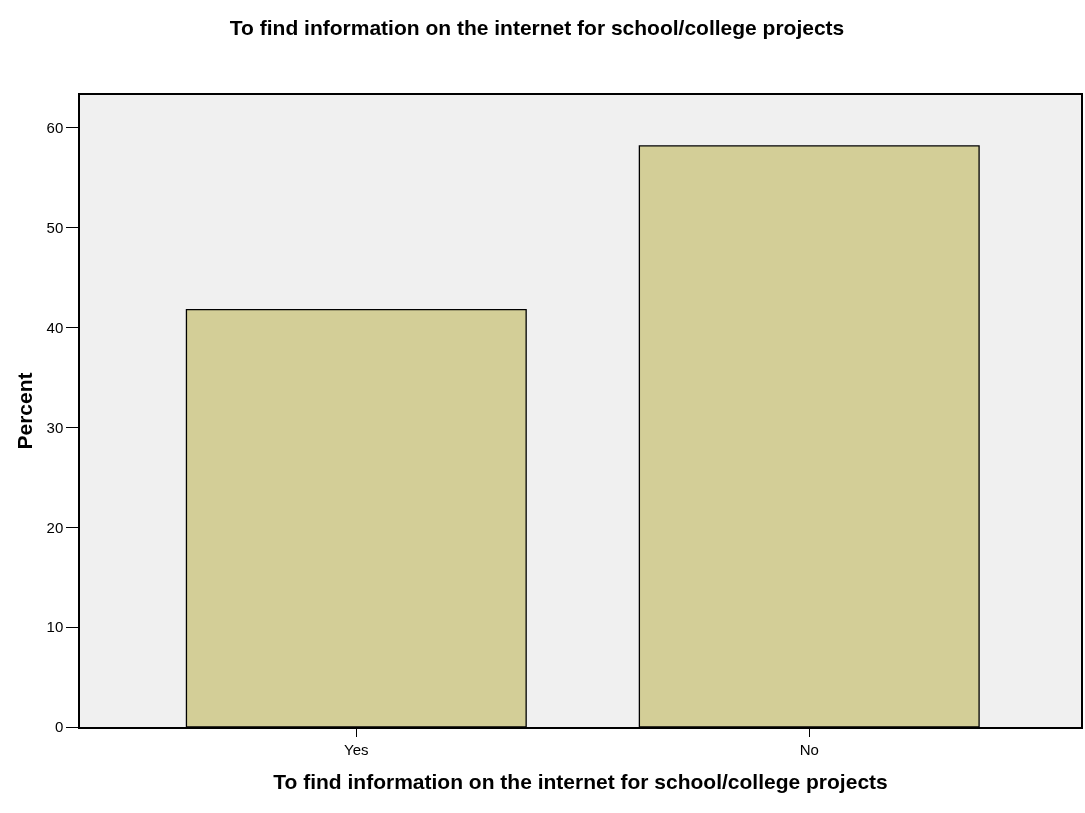 The height and width of the screenshot is (813, 1085). Describe the element at coordinates (809, 749) in the screenshot. I see `x-tick-label: No` at that location.